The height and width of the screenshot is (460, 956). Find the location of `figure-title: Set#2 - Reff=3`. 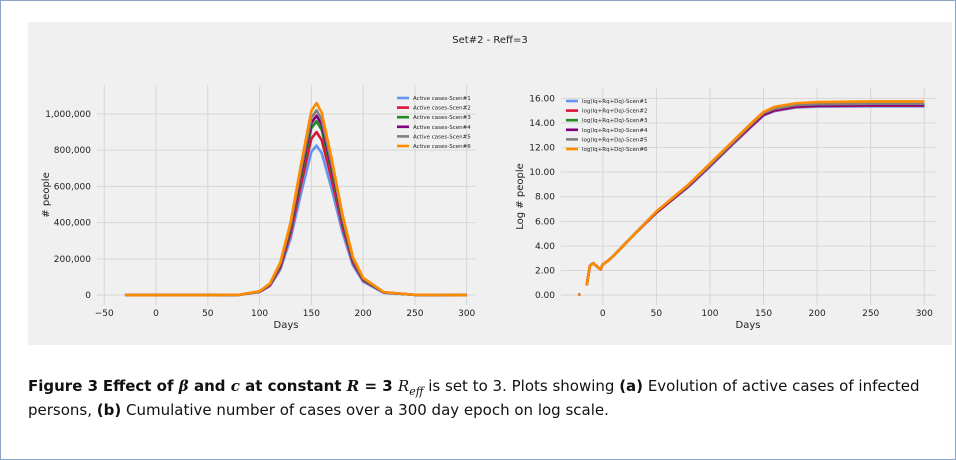

figure-title: Set#2 - Reff=3 is located at coordinates (489, 40).